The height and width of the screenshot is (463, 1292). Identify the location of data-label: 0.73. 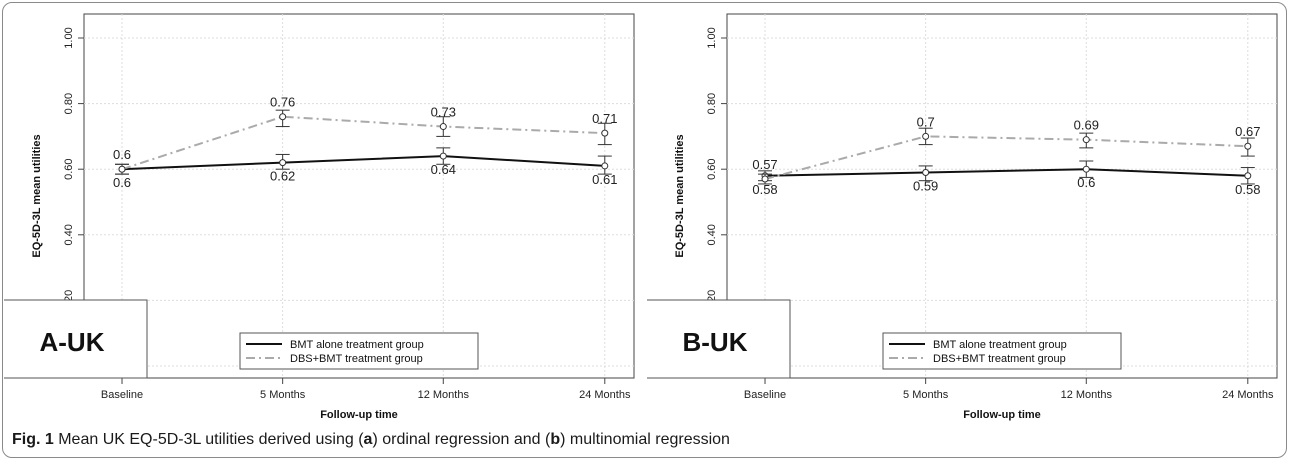
(443, 112).